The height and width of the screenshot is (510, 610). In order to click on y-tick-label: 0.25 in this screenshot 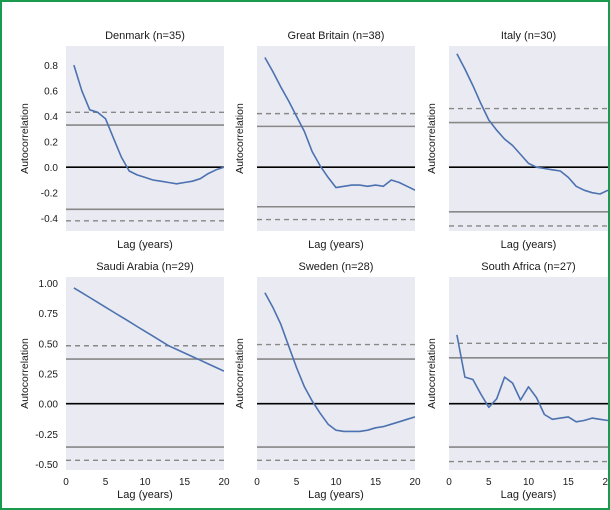, I will do `click(49, 375)`.